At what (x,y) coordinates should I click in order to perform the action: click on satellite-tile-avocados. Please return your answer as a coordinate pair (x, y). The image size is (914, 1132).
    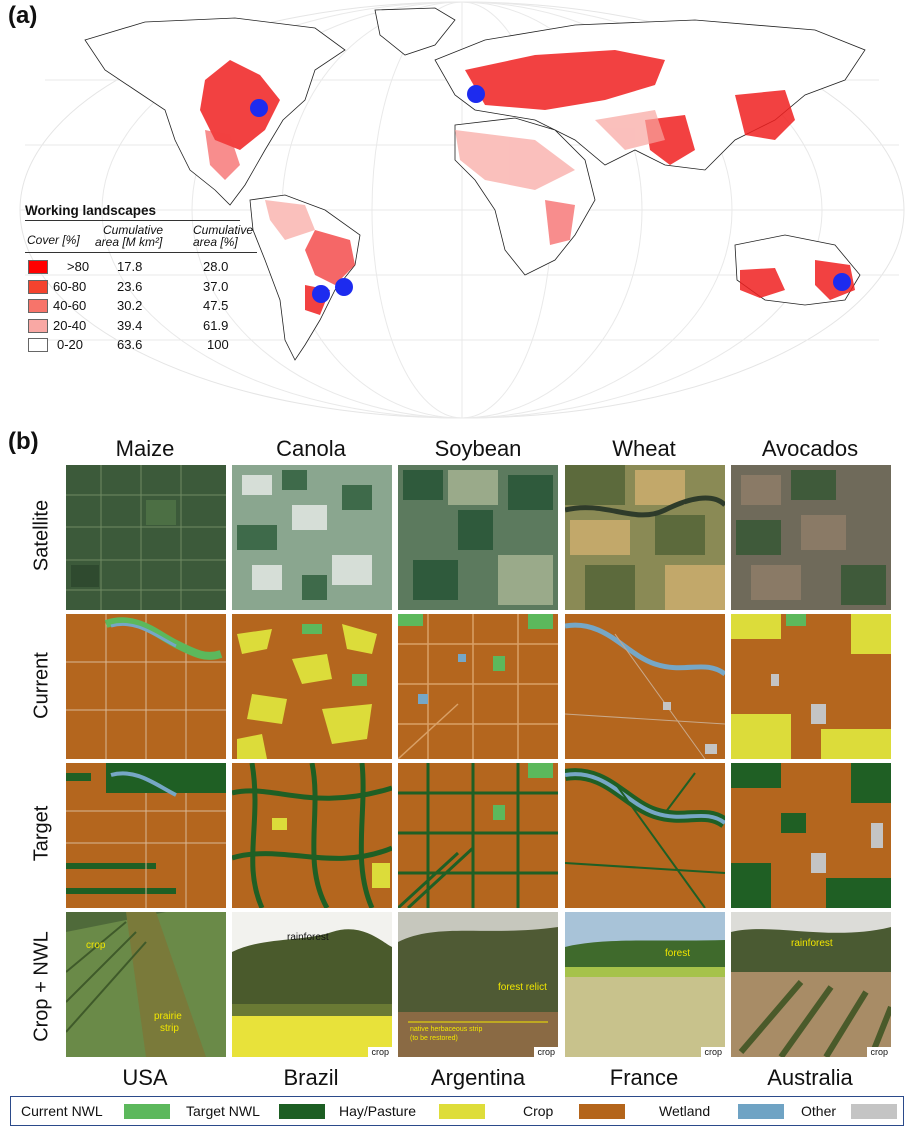
    Looking at the image, I should click on (811, 537).